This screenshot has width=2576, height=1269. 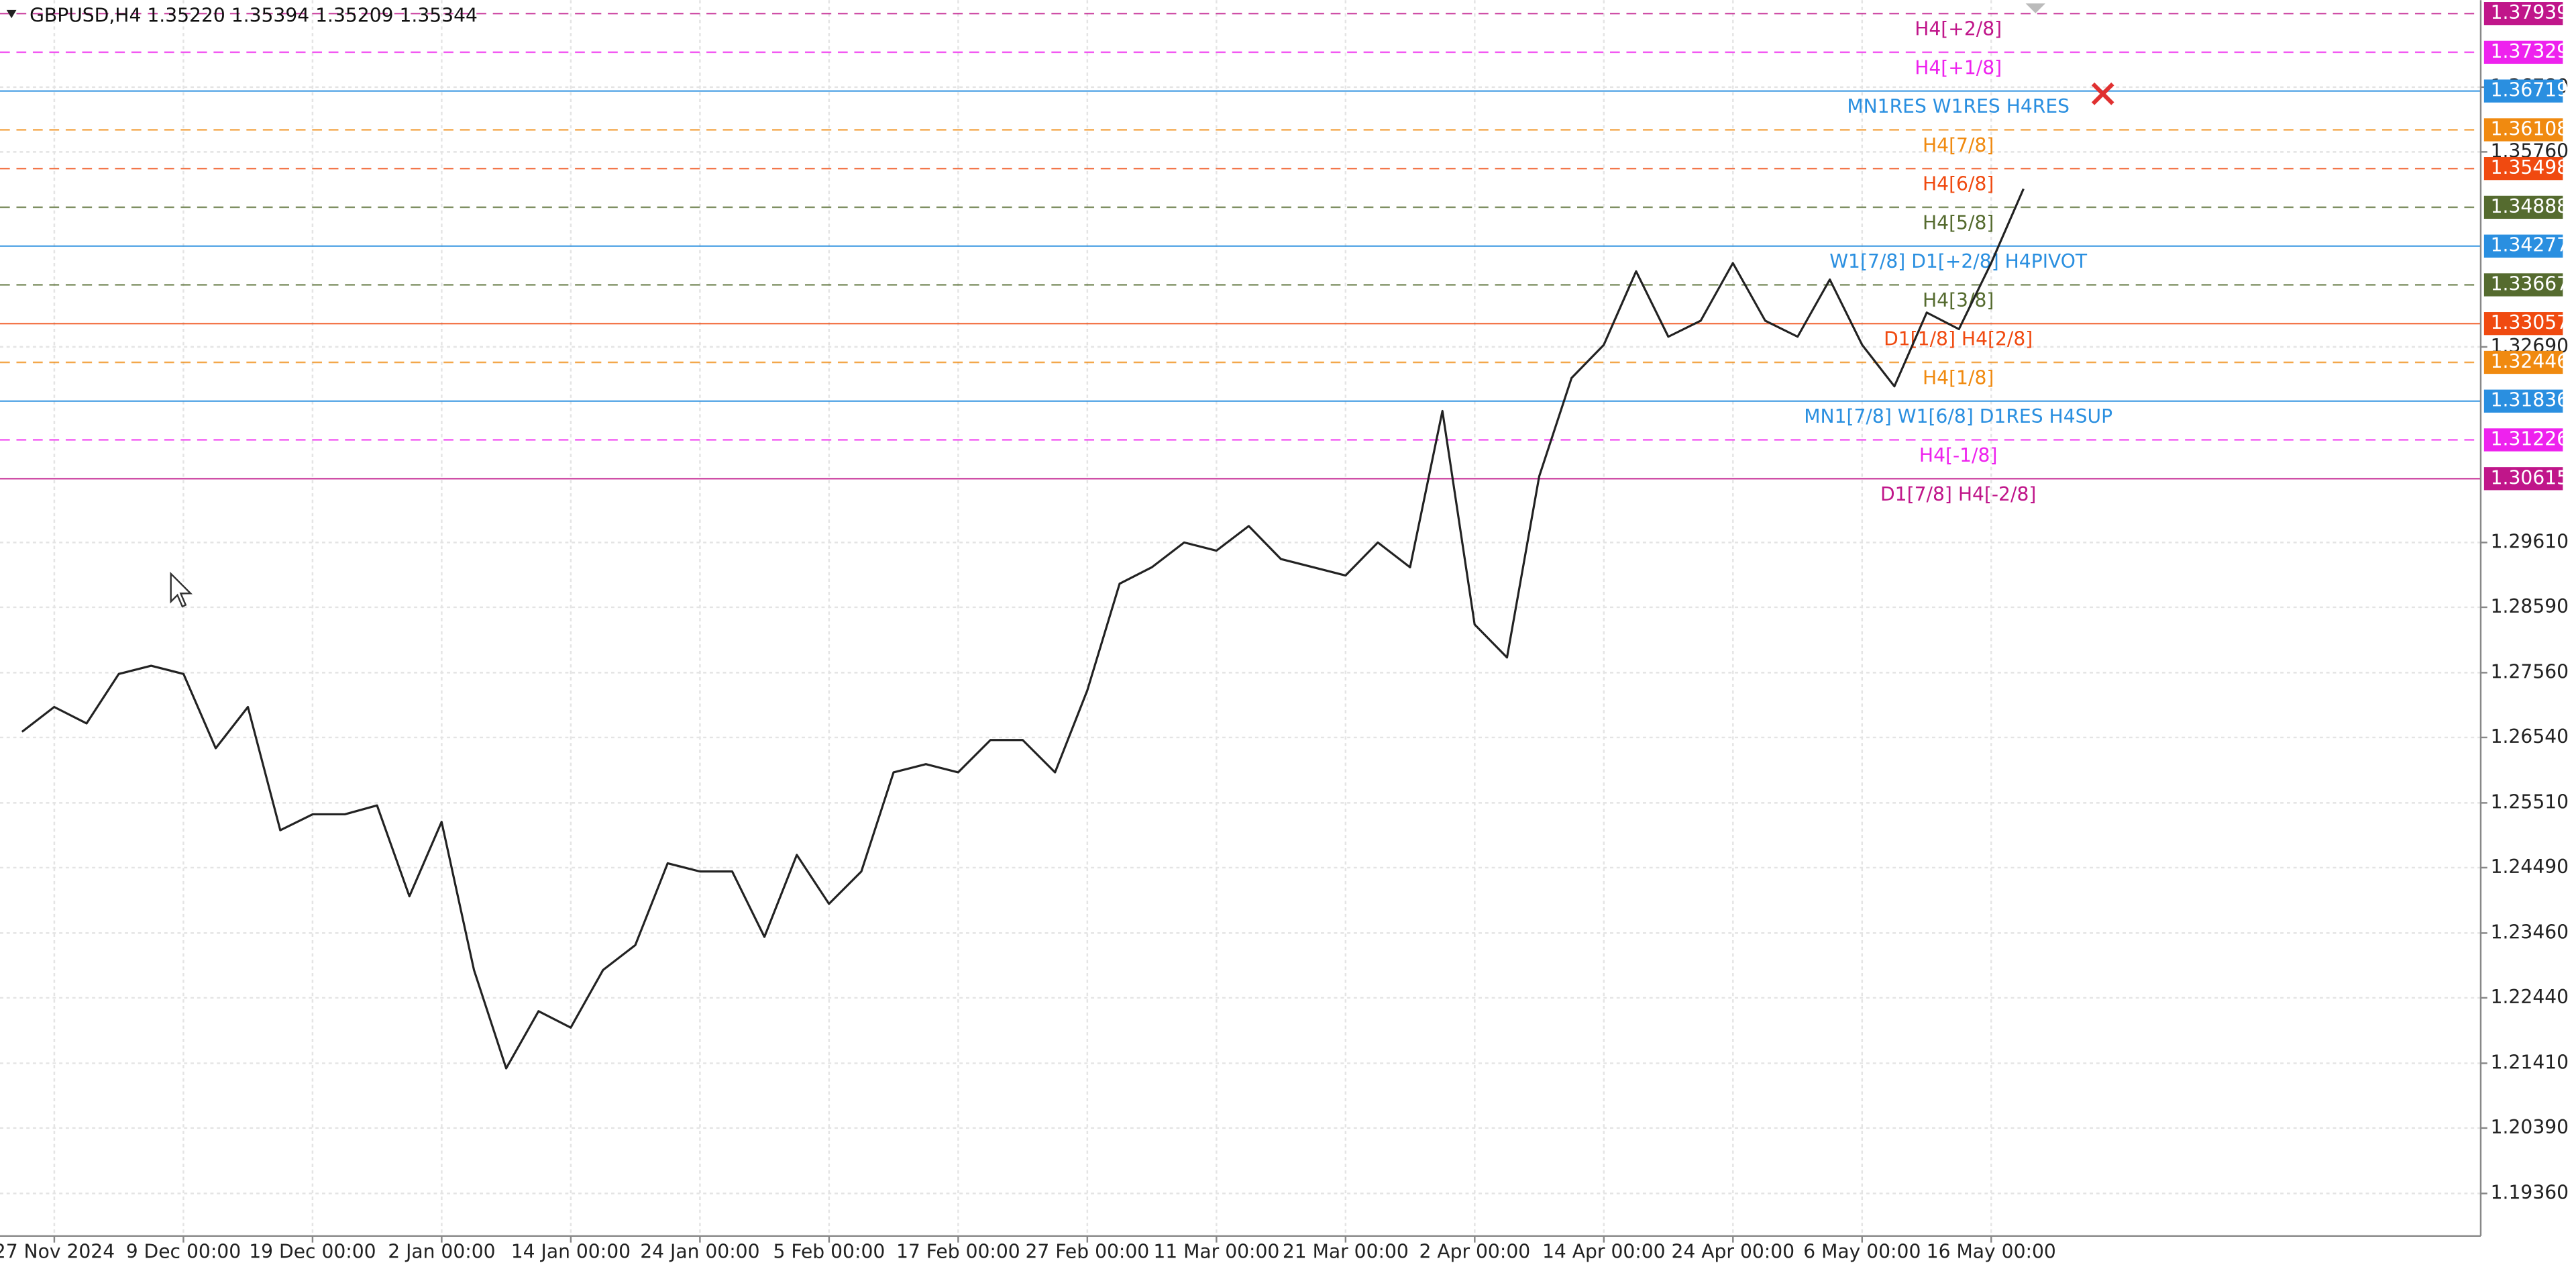 I want to click on level-tag-label: 1.34888, so click(x=2530, y=206).